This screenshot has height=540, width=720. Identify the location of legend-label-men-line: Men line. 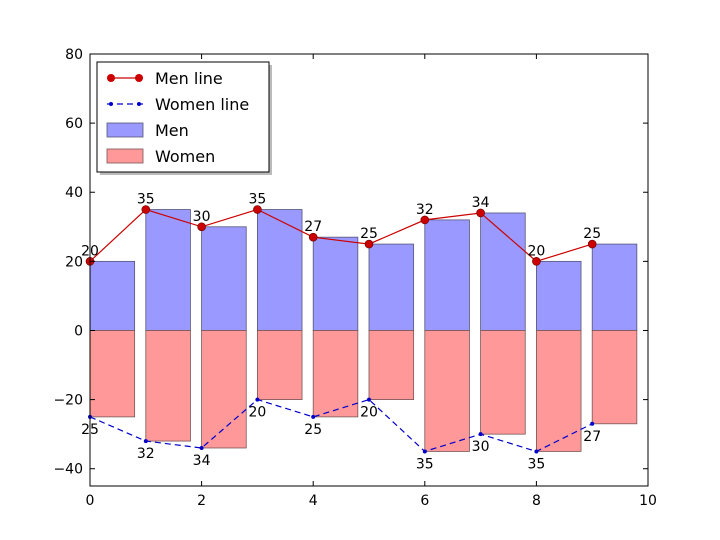
(189, 78).